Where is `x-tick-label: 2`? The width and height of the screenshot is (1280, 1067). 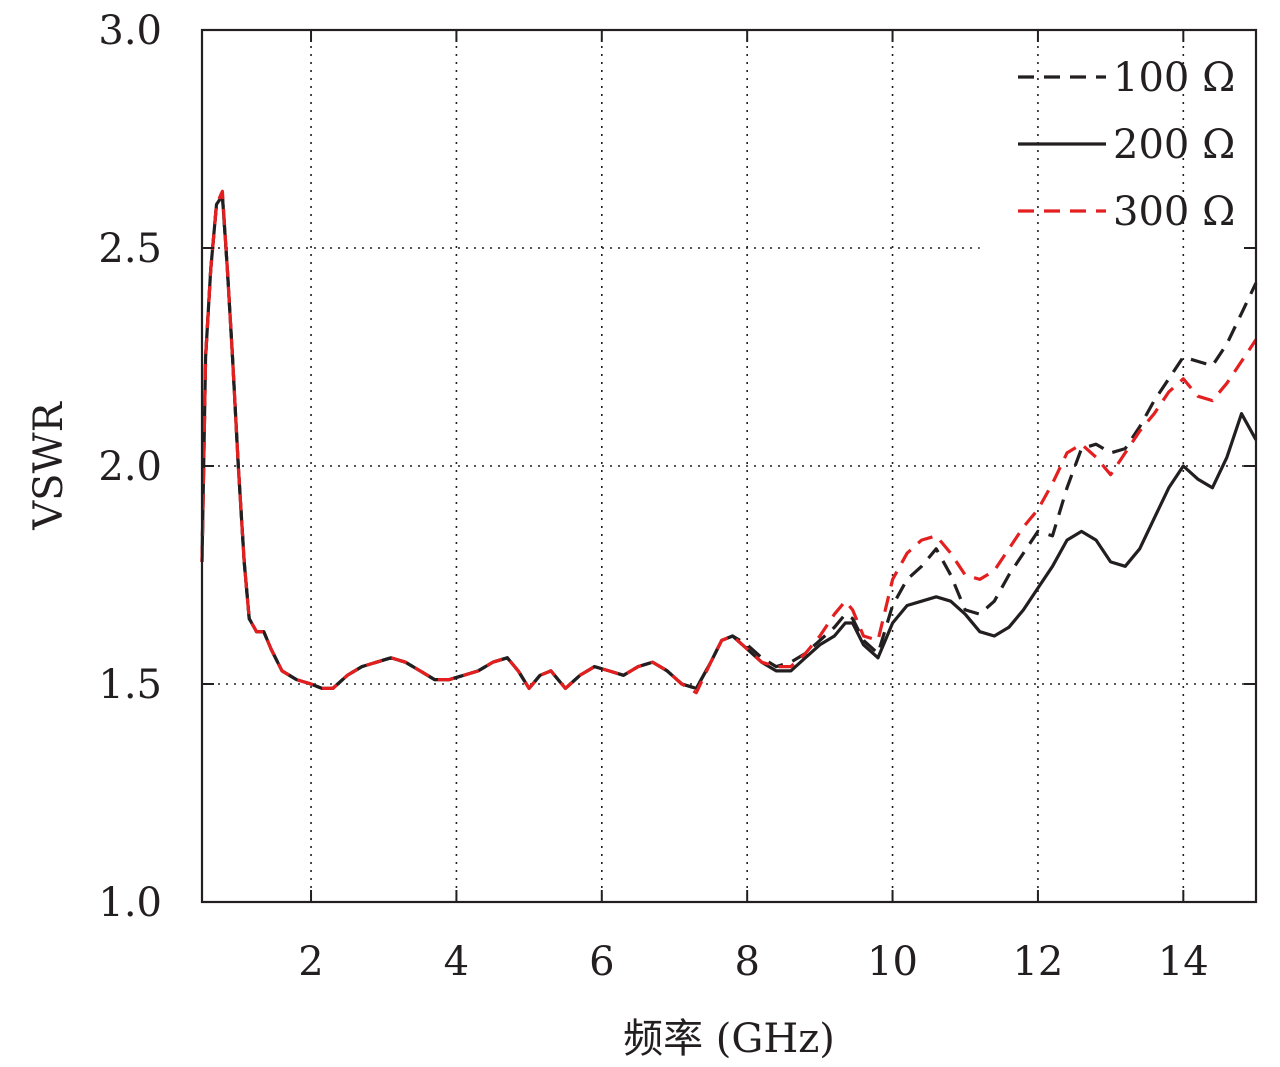
x-tick-label: 2 is located at coordinates (310, 962).